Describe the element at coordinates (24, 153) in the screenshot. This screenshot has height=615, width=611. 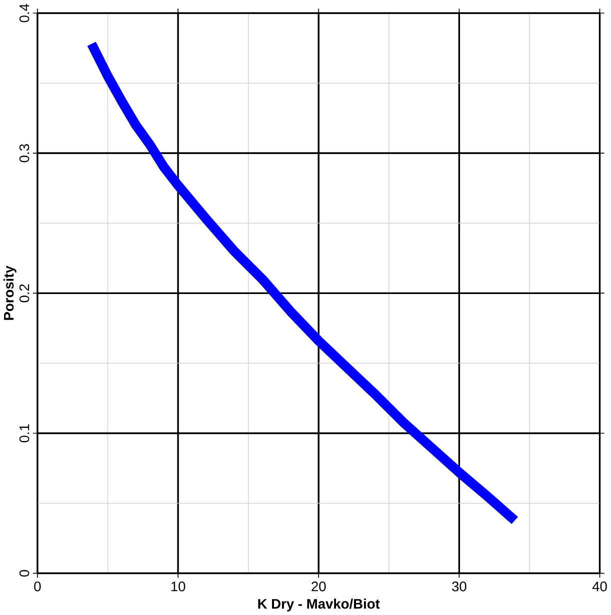
I see `y-tick-label: 0.3` at that location.